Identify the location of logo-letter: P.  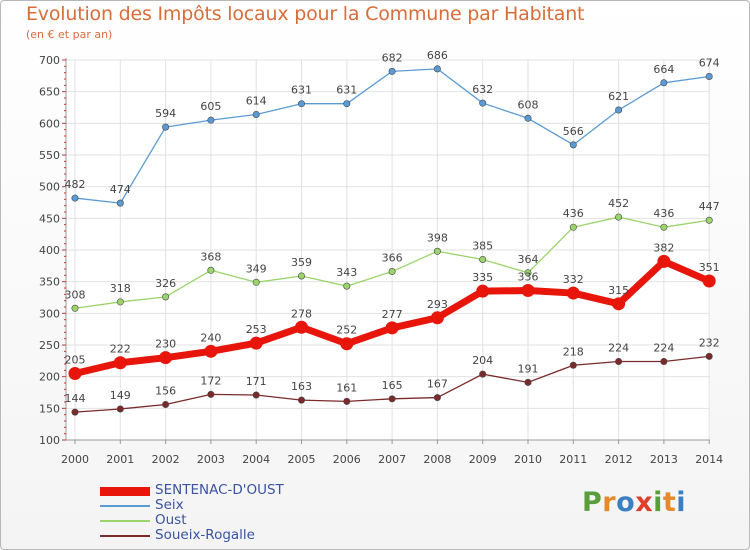
(592, 502).